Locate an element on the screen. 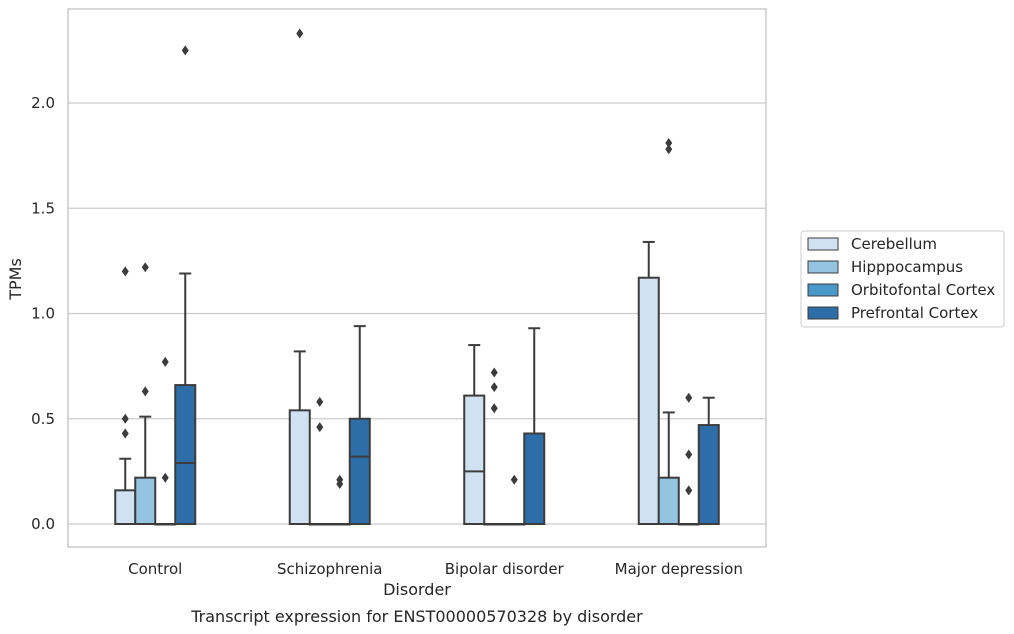 This screenshot has width=1014, height=634. x-axis-title: Disorder is located at coordinates (417, 589).